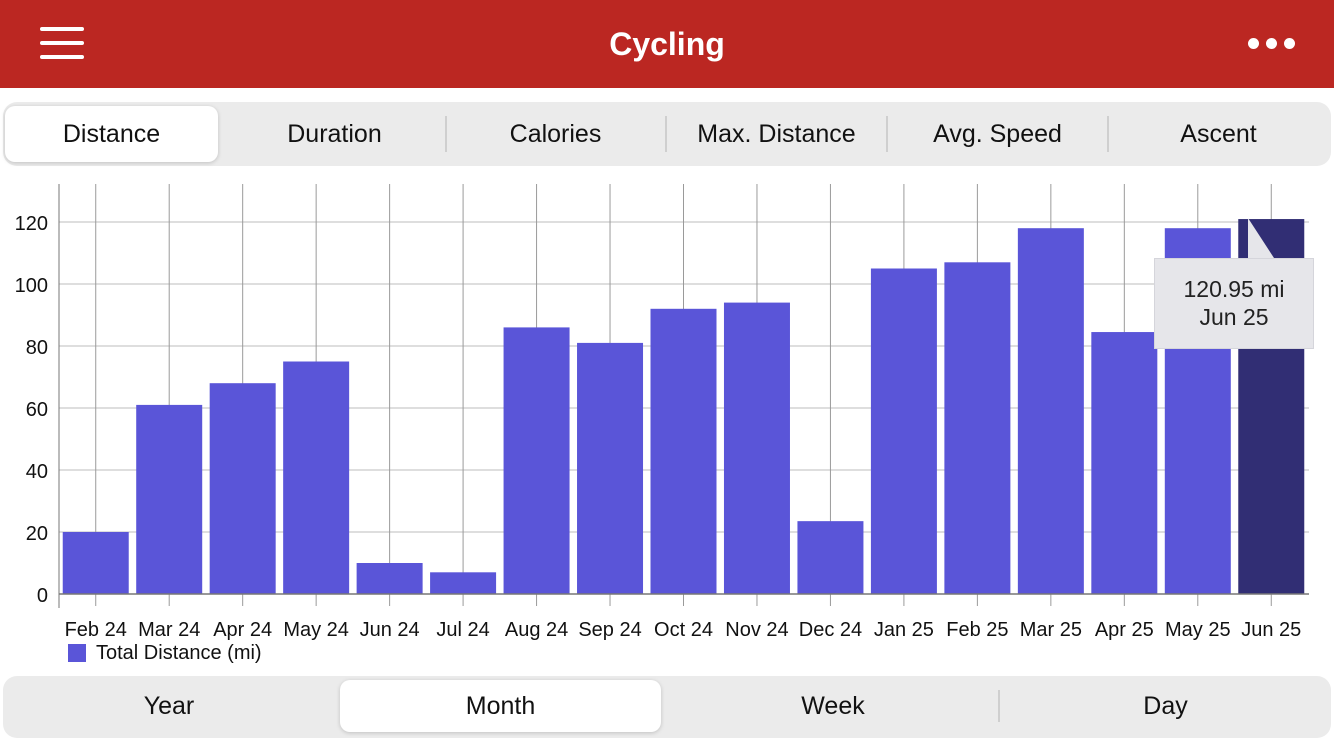 This screenshot has height=750, width=1334. Describe the element at coordinates (1234, 317) in the screenshot. I see `tooltip-date: Jun 25` at that location.